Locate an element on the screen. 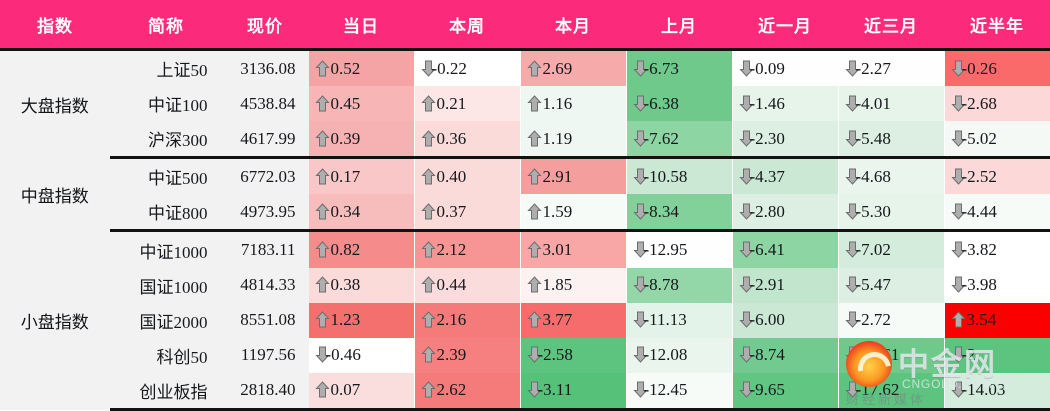 Image resolution: width=1050 pixels, height=411 pixels. change-value: -5.47 is located at coordinates (873, 285).